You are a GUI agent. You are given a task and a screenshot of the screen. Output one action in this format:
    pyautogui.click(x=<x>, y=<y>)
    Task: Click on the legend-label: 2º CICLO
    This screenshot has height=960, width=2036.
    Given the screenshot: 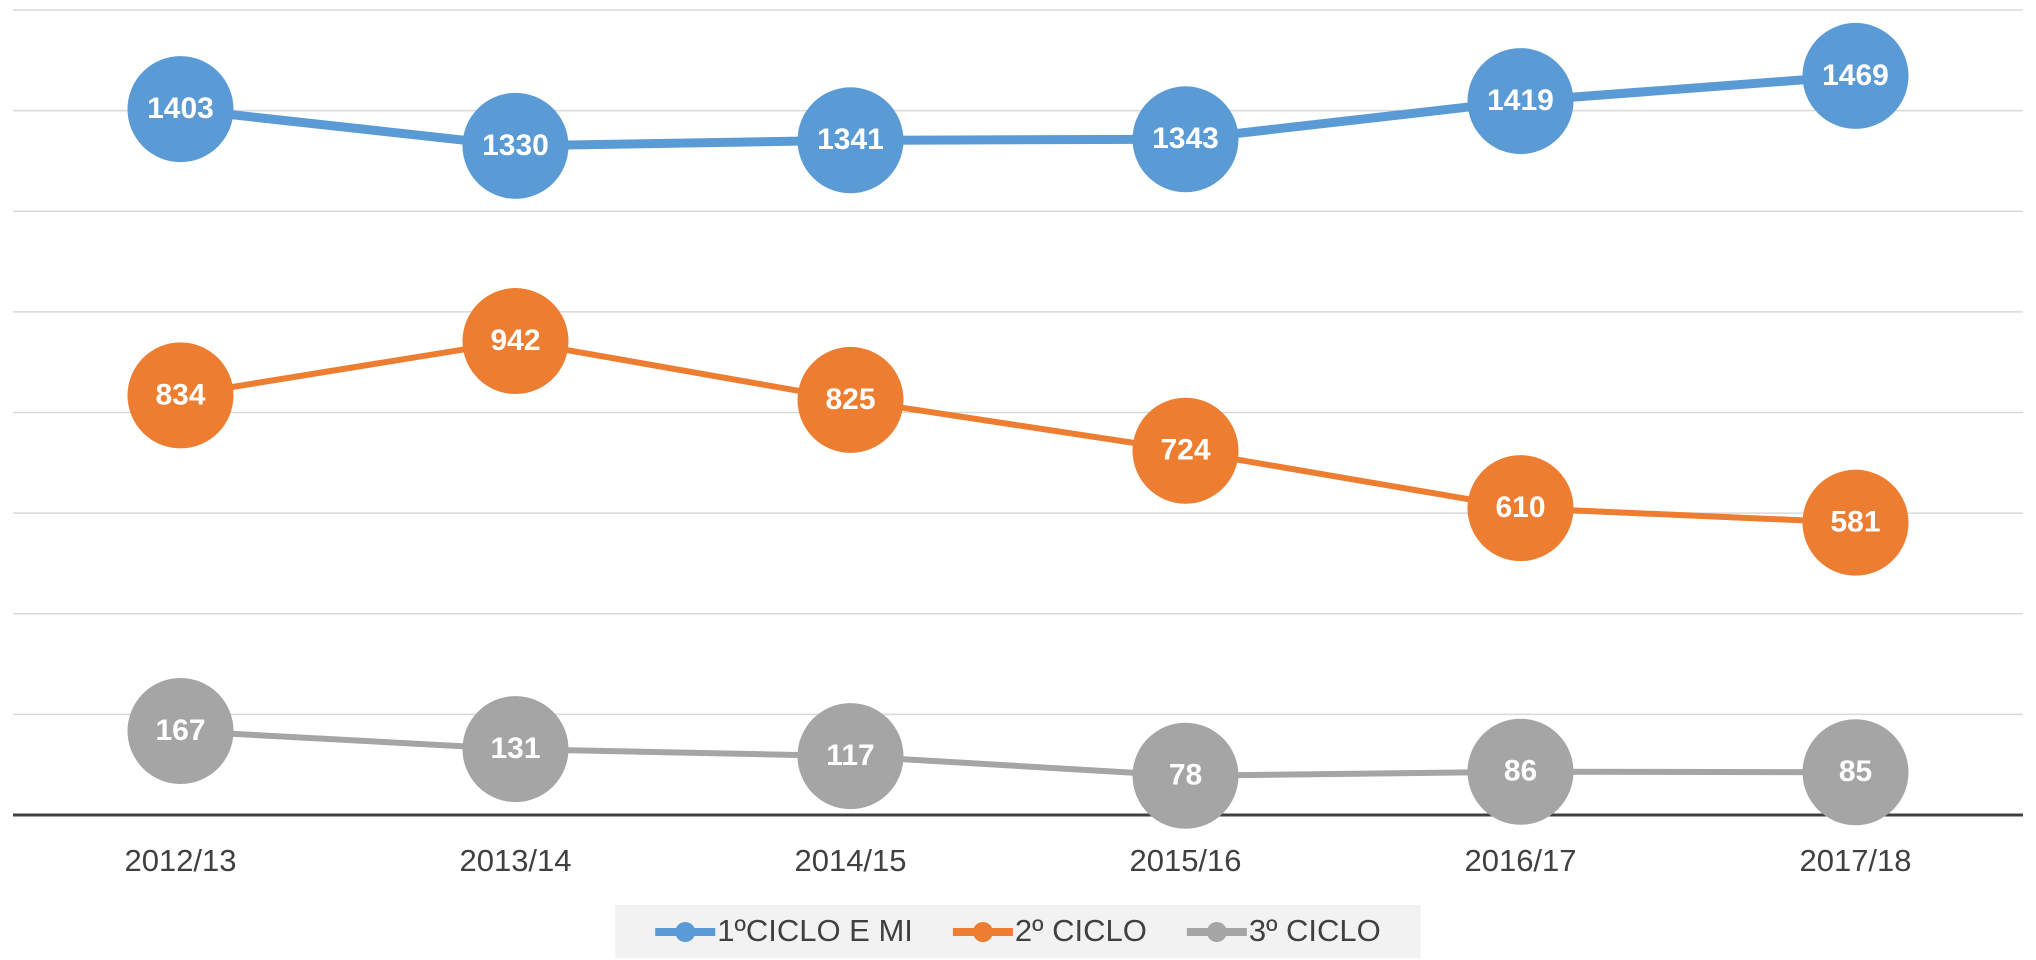 What is the action you would take?
    pyautogui.click(x=1081, y=930)
    